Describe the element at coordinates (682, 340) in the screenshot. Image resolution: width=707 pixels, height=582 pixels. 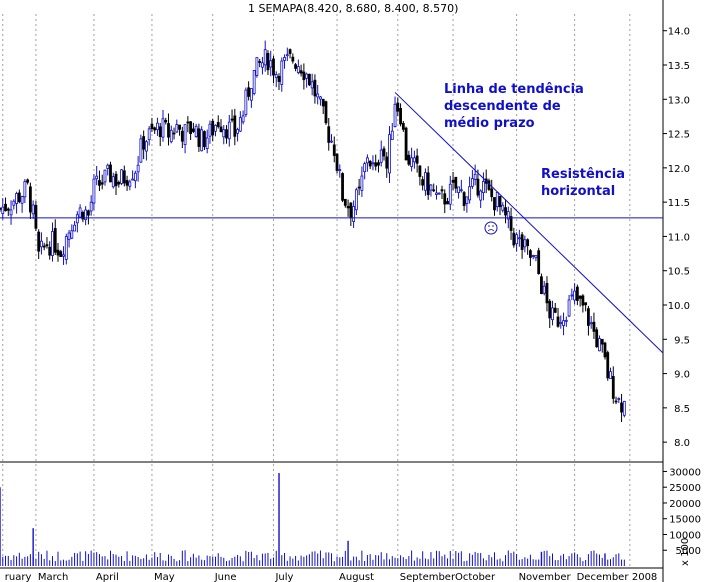
I see `price-tick-label: 9.5` at that location.